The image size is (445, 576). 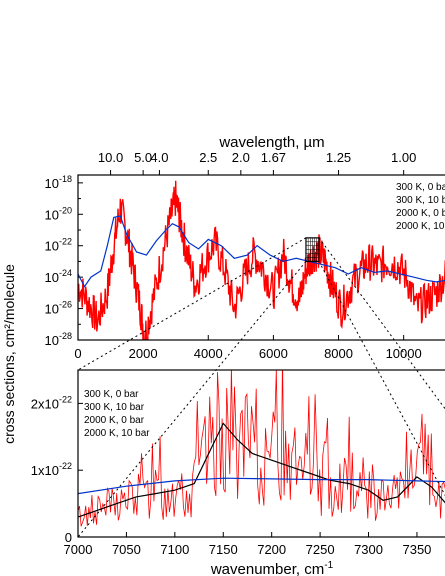 I want to click on top-x-tick-label: 4000, so click(x=208, y=353).